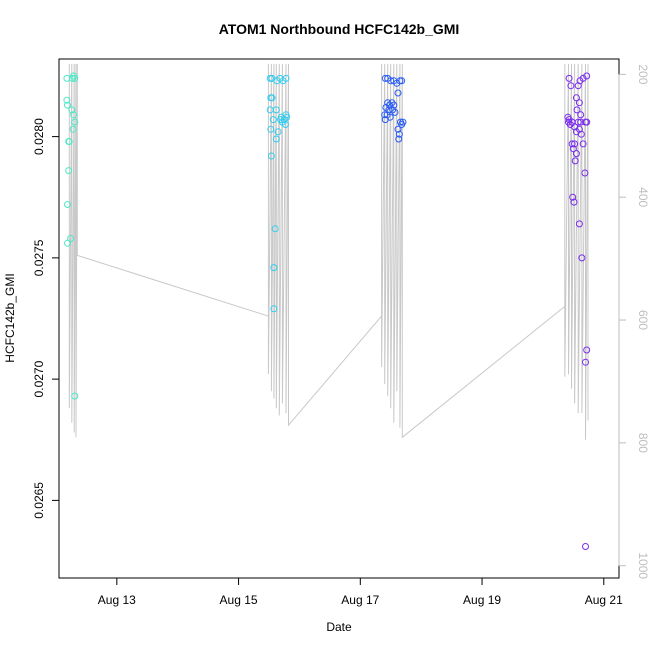  What do you see at coordinates (360, 600) in the screenshot?
I see `x-tick-label: Aug 17` at bounding box center [360, 600].